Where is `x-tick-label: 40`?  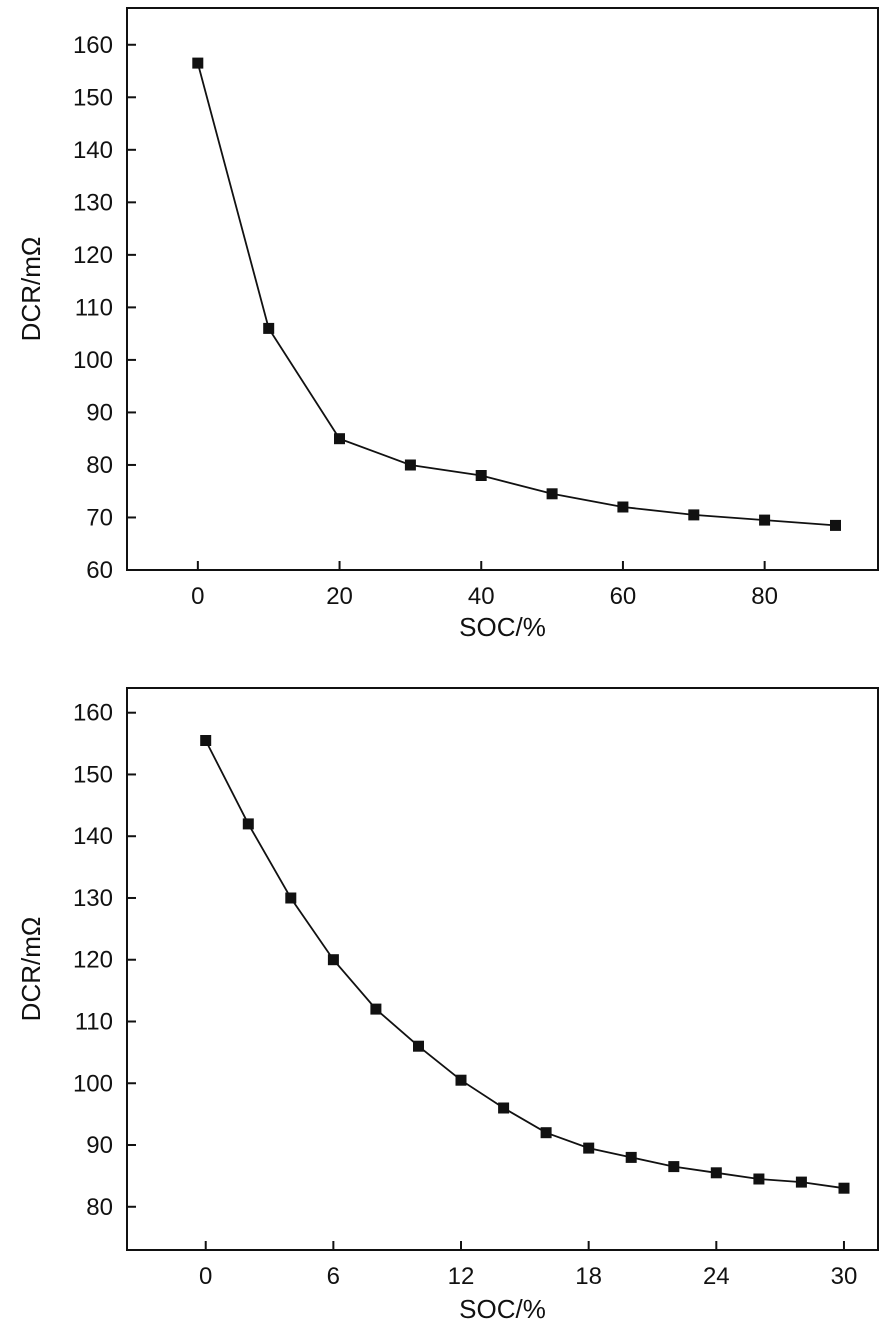
x-tick-label: 40 is located at coordinates (481, 596).